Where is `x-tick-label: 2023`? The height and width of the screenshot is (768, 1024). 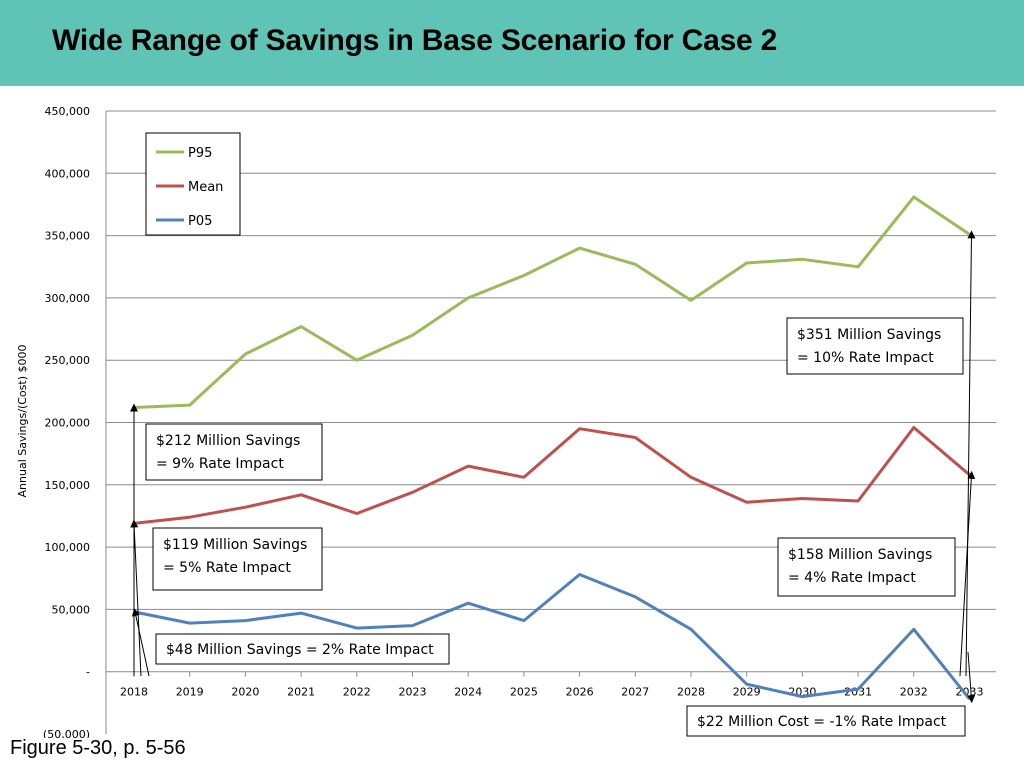
x-tick-label: 2023 is located at coordinates (413, 692).